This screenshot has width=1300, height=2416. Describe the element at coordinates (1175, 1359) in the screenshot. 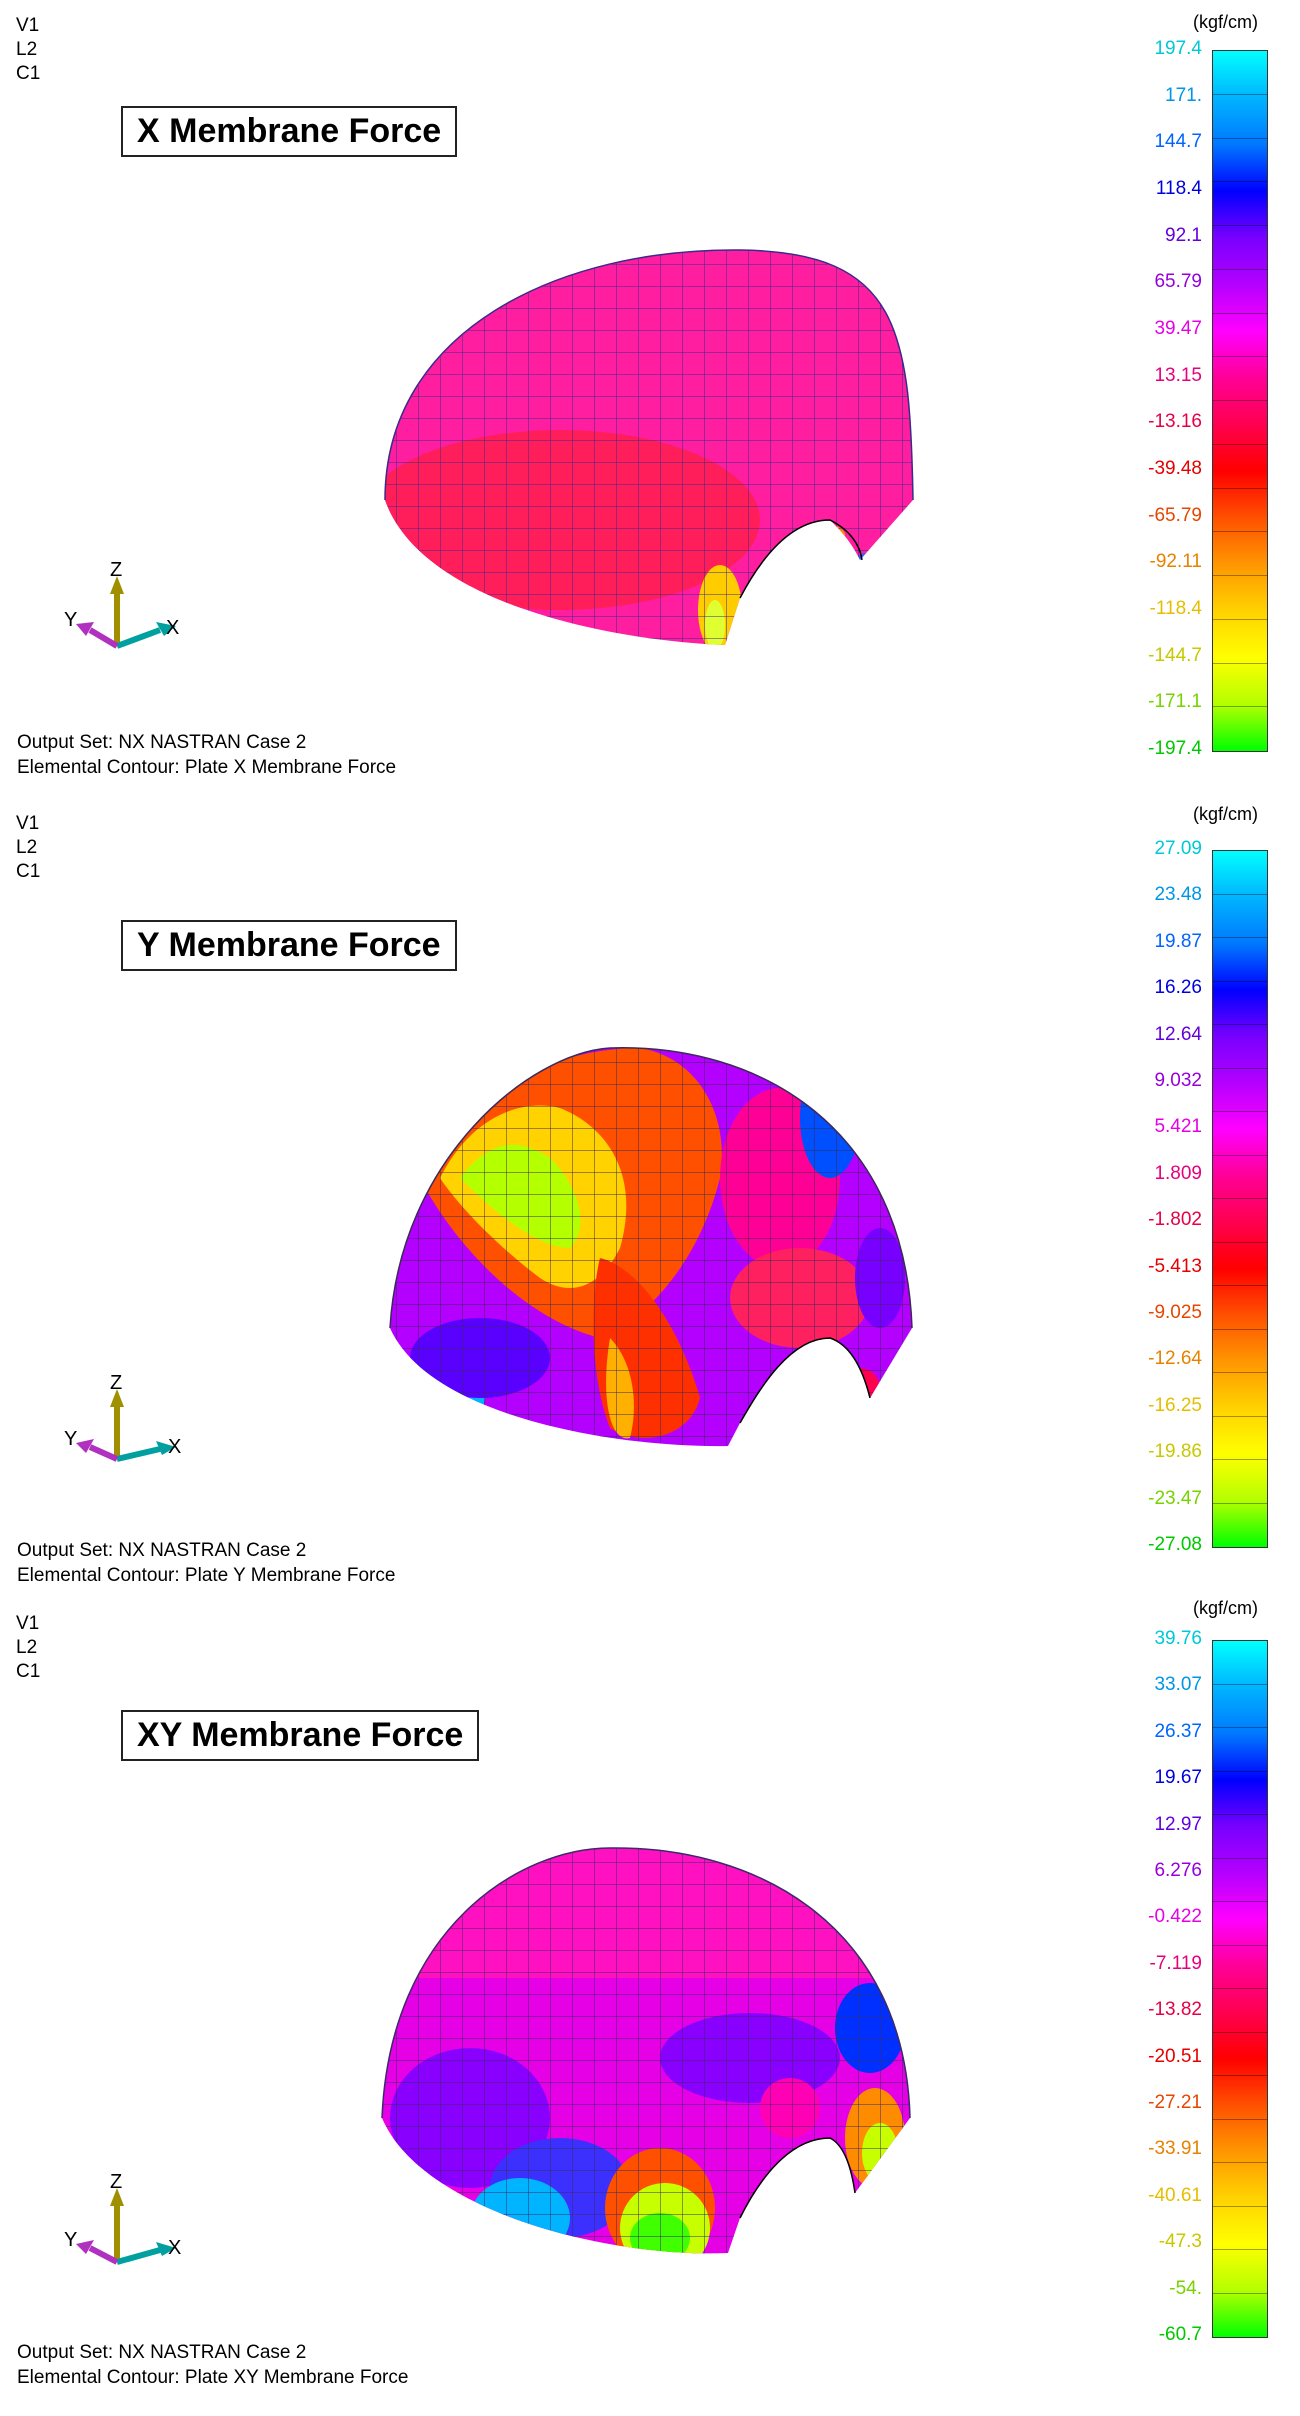

I see `scale-tick-label: -12.64` at that location.